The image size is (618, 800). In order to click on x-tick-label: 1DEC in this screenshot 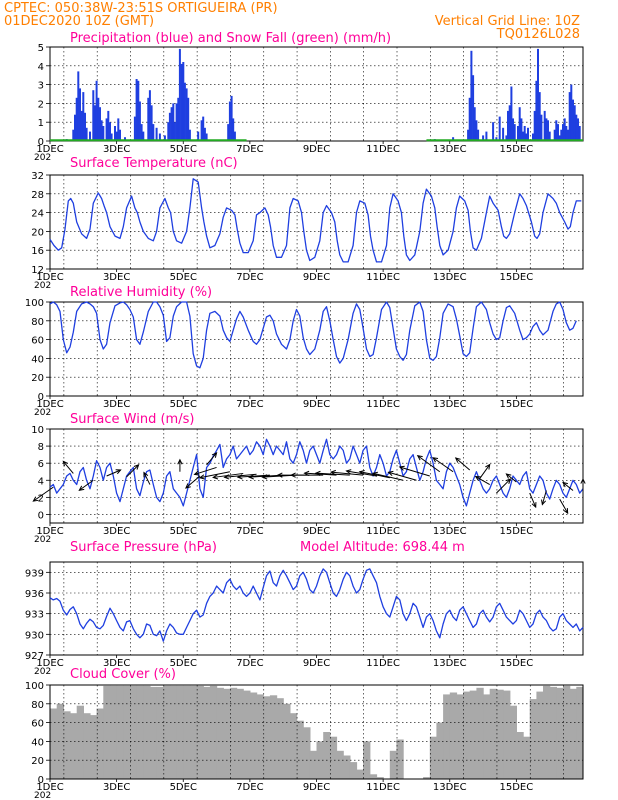, I will do `click(49, 277)`.